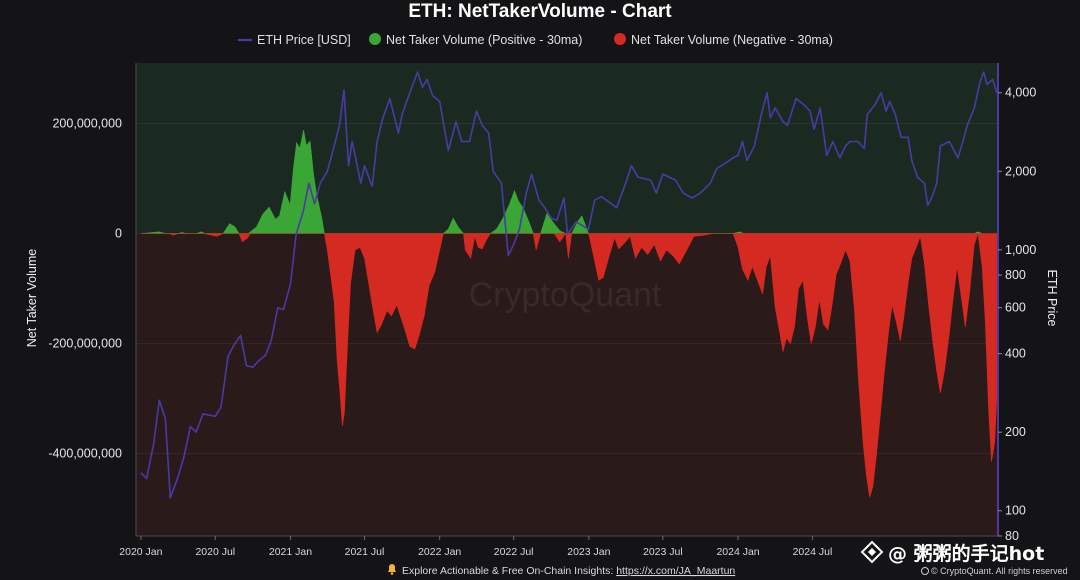 This screenshot has width=1080, height=580. What do you see at coordinates (392, 569) in the screenshot?
I see `bell-icon` at bounding box center [392, 569].